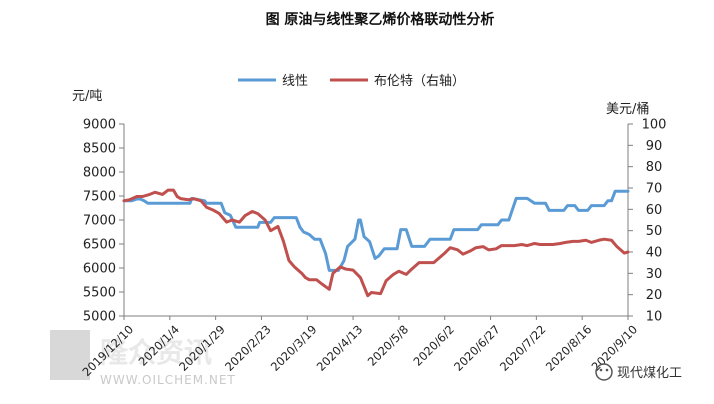  I want to click on x-tick-label: 2020/8/16, so click(569, 348).